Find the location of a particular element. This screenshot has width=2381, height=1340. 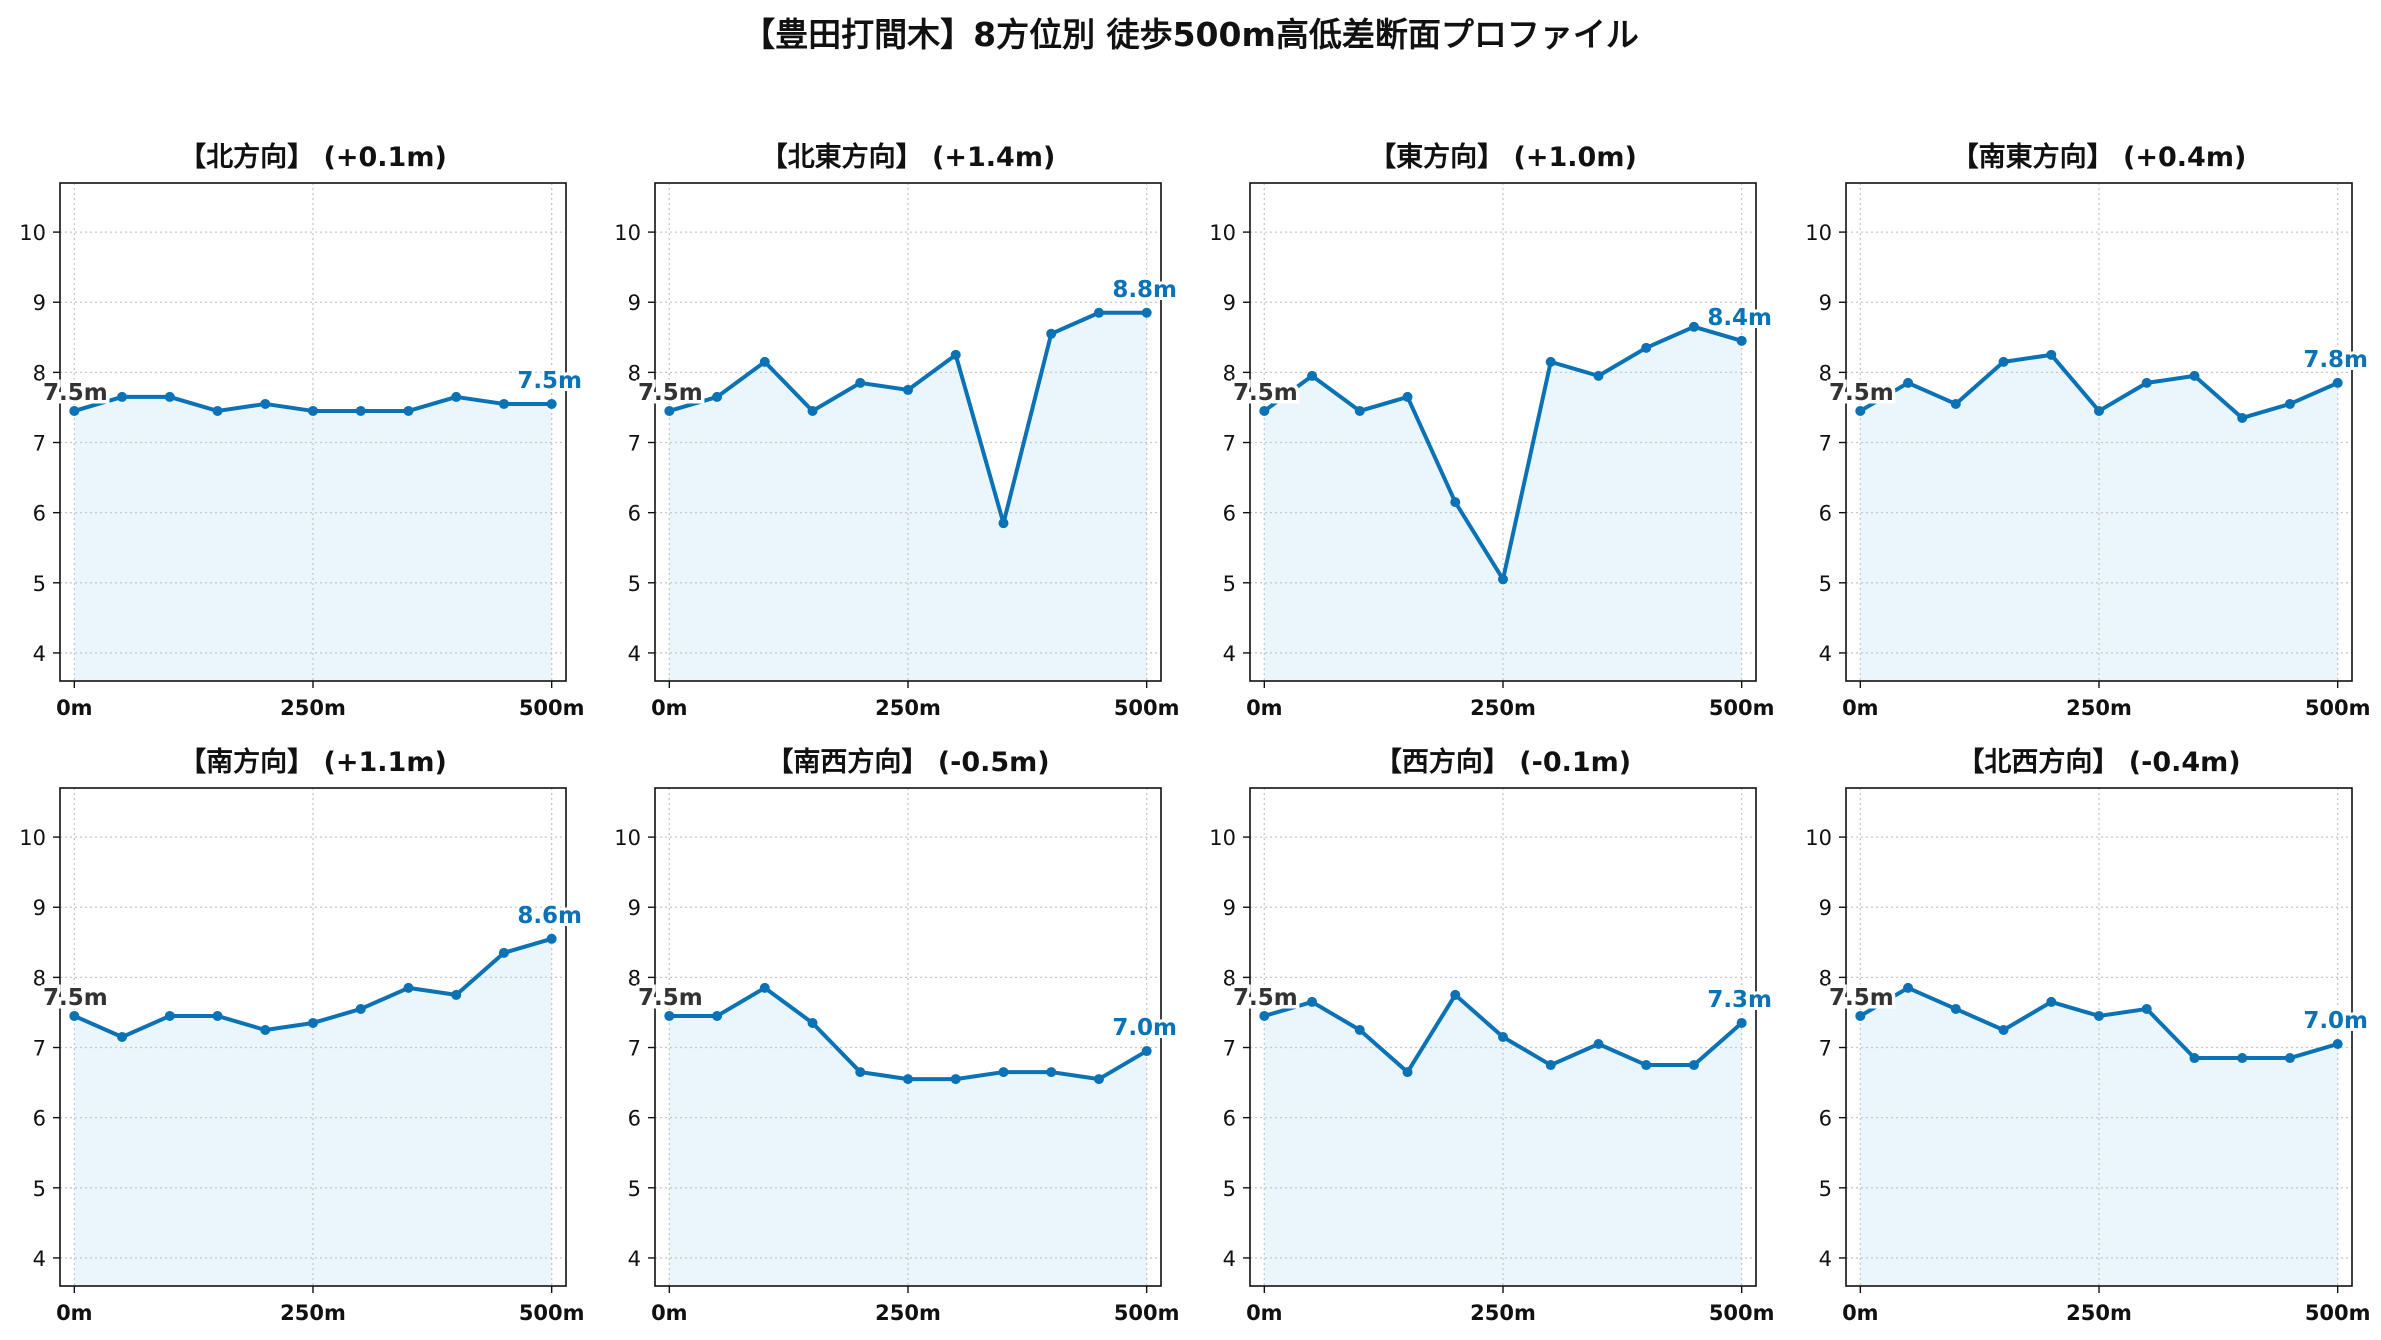

subplot-title: 【南東方向】 (+0.4m) is located at coordinates (2099, 157).